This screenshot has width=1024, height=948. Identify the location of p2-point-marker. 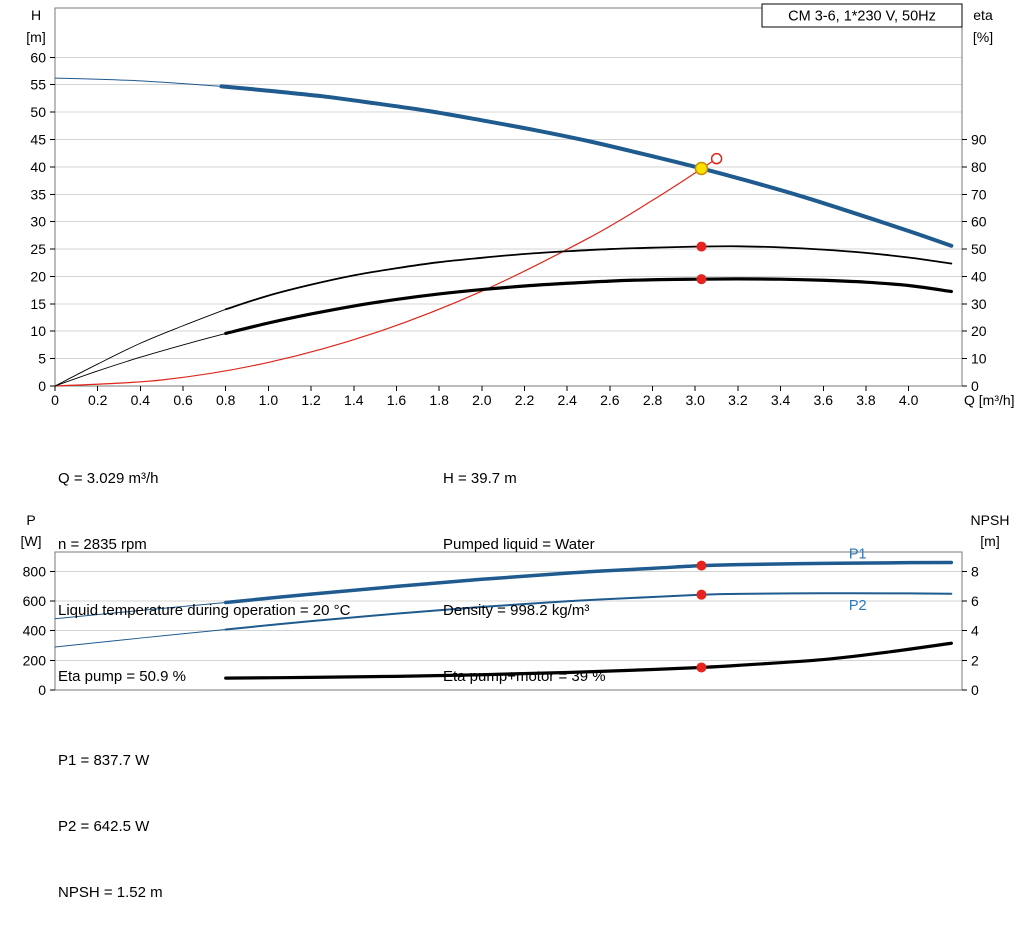
(701, 594).